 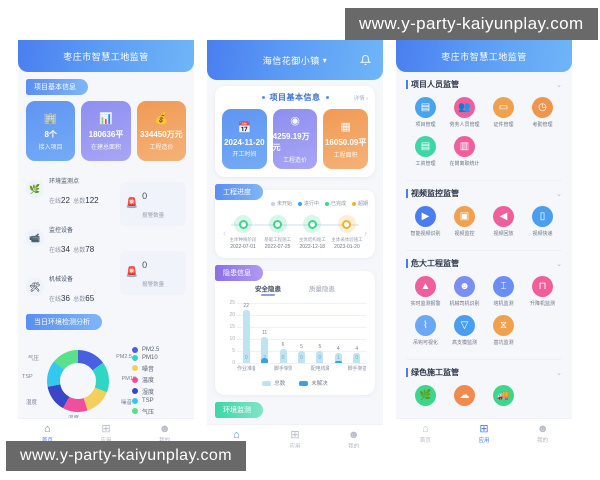 I want to click on chevron-down-icon: ▾, so click(x=325, y=60).